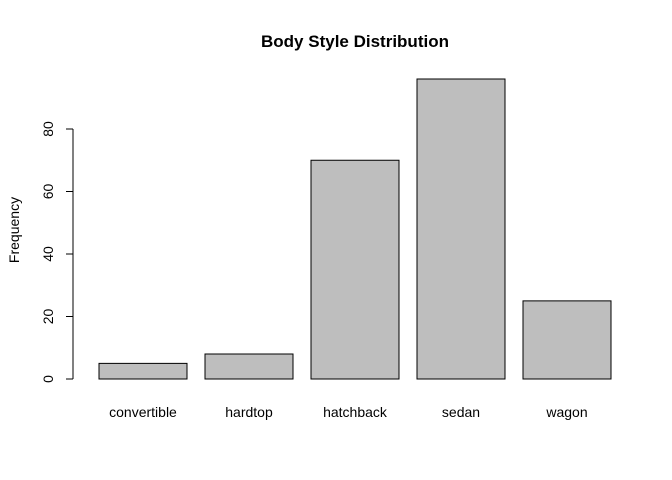 This screenshot has width=672, height=480. What do you see at coordinates (567, 340) in the screenshot?
I see `bar-wagon` at bounding box center [567, 340].